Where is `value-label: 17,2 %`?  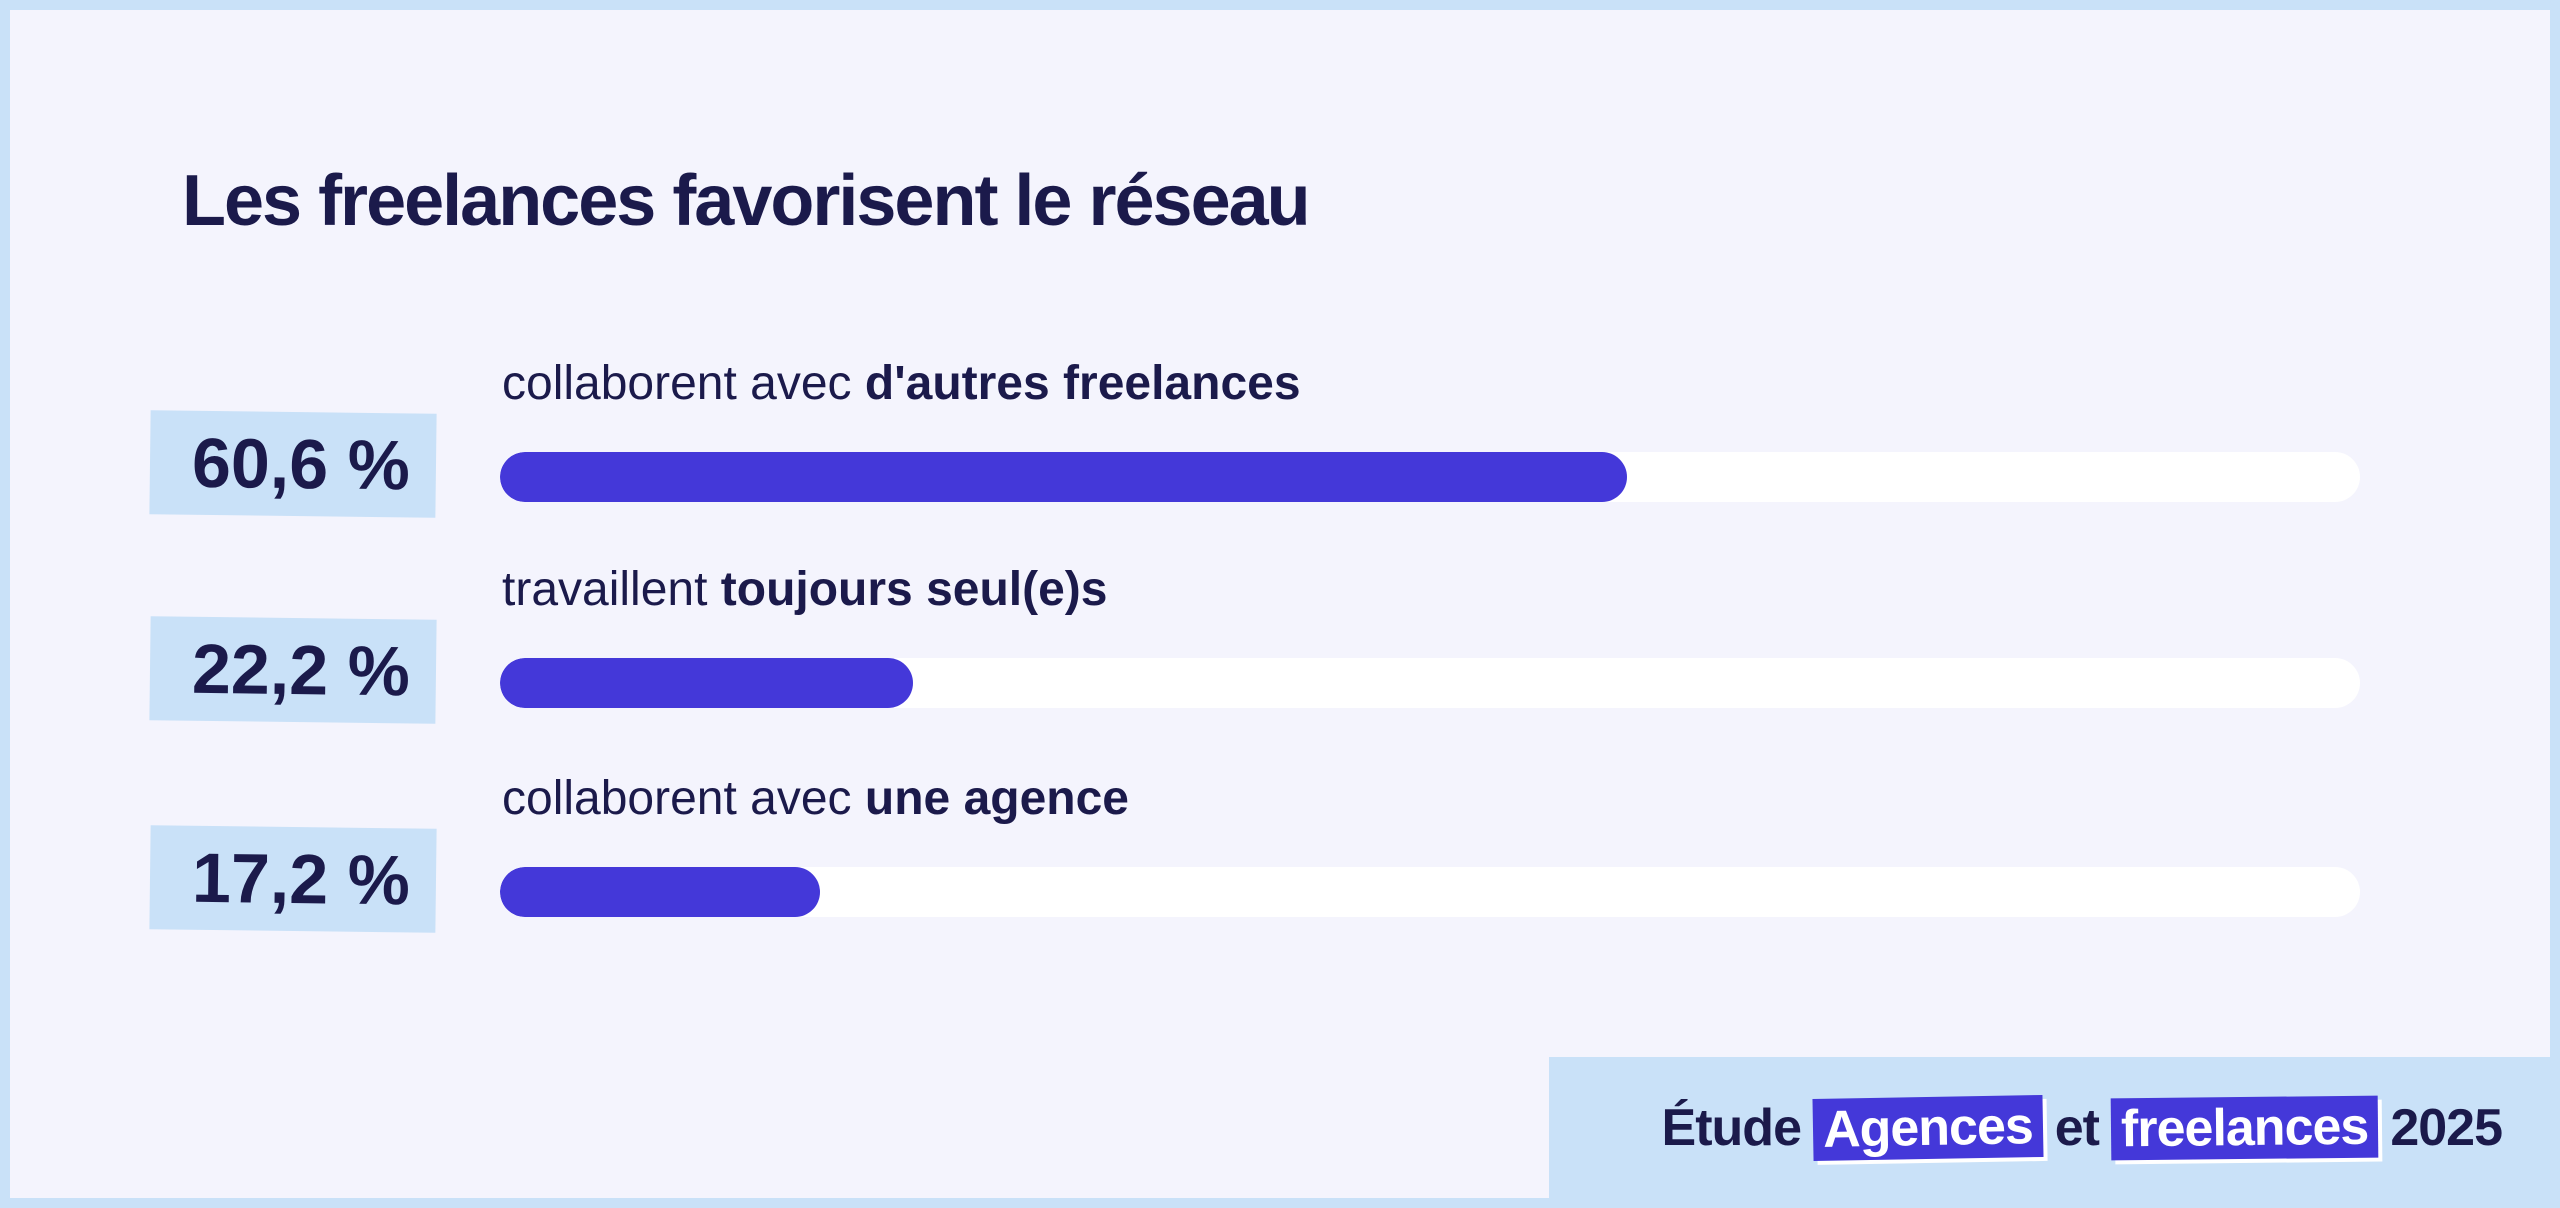
value-label: 17,2 % is located at coordinates (293, 879).